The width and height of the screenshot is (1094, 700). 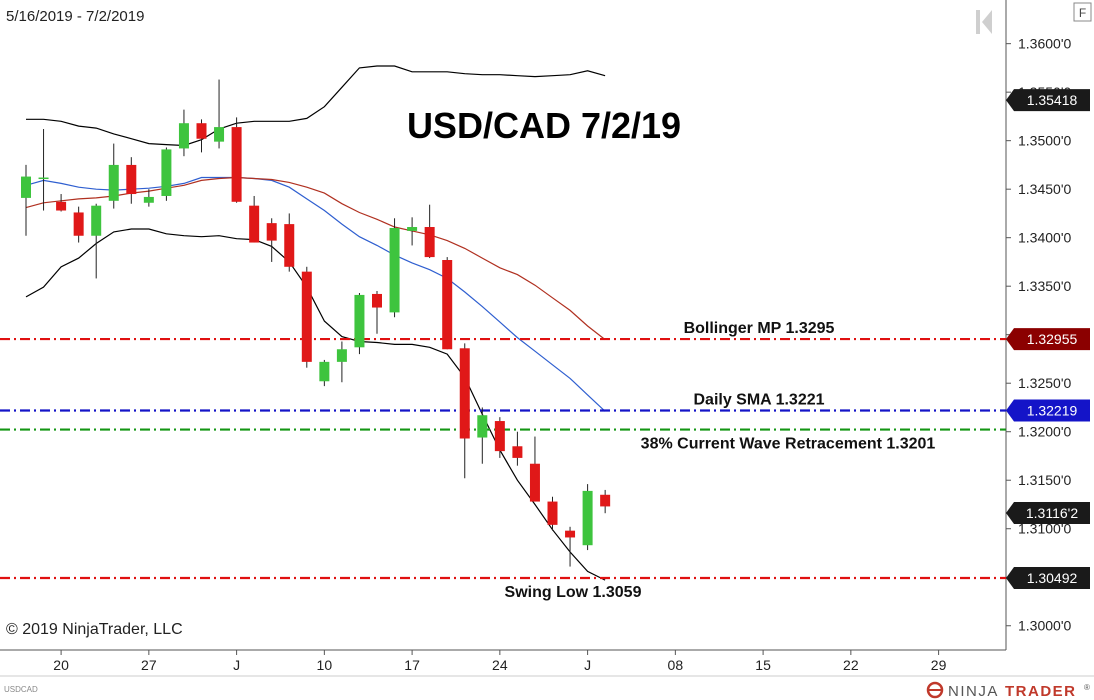 What do you see at coordinates (984, 22) in the screenshot?
I see `scroll-to-start-icon` at bounding box center [984, 22].